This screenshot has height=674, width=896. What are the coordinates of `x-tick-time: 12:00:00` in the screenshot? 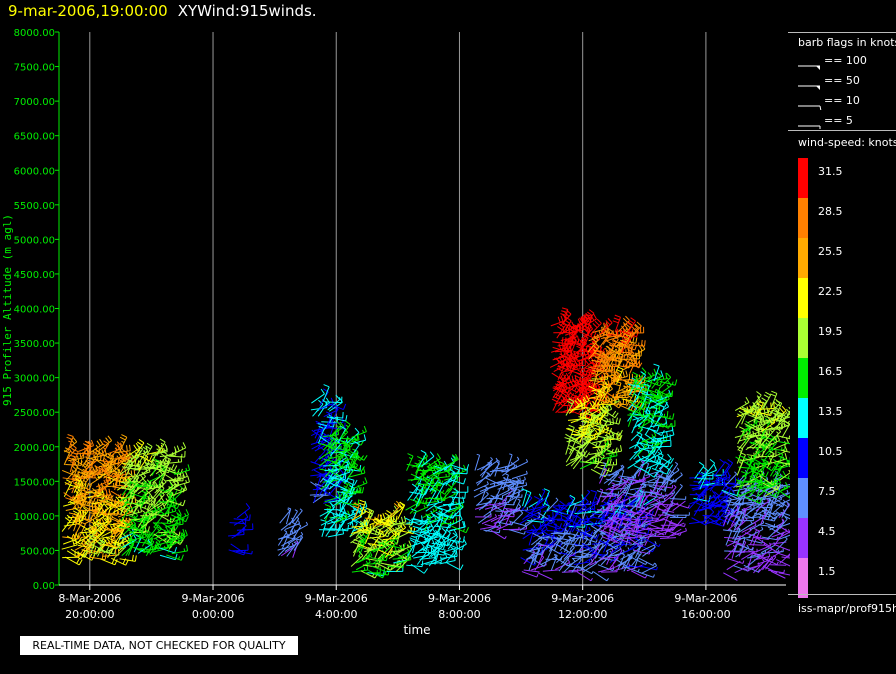 It's located at (582, 614).